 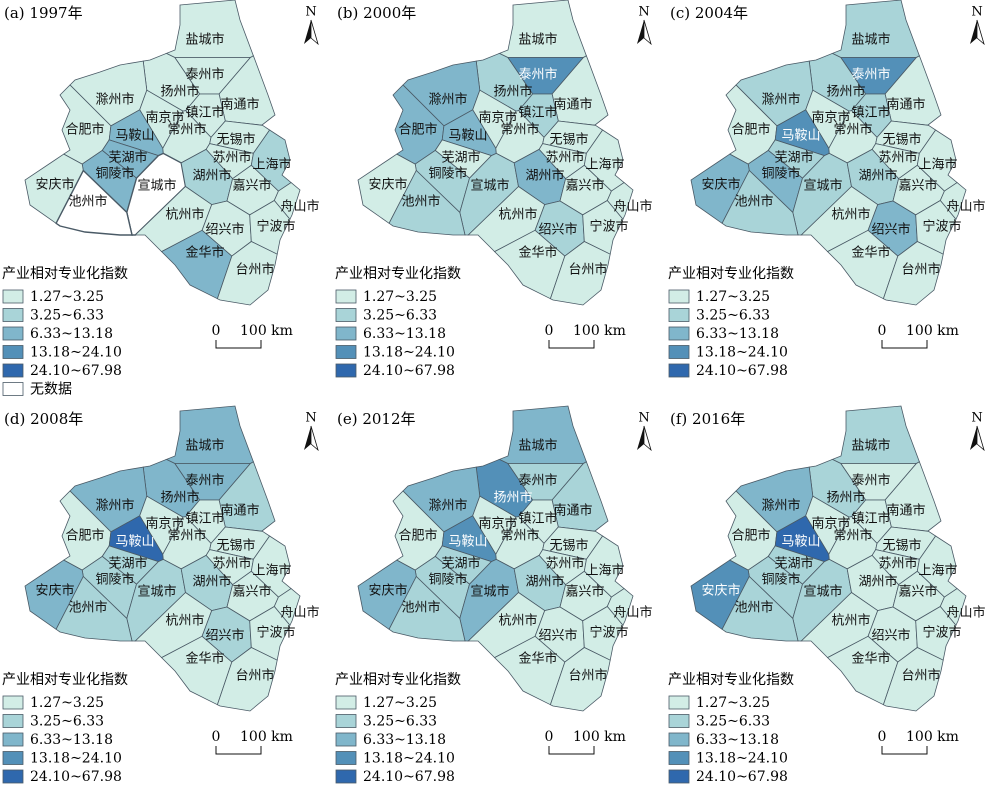 I want to click on region-label: 南京市, so click(x=497, y=524).